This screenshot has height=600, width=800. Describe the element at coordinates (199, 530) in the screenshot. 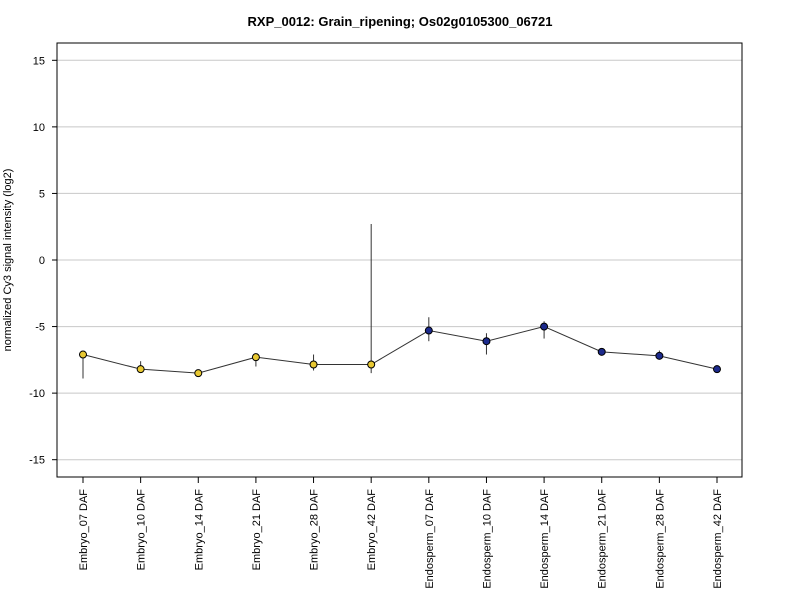

I see `x-tick-label: Embryo_14 DAF` at that location.